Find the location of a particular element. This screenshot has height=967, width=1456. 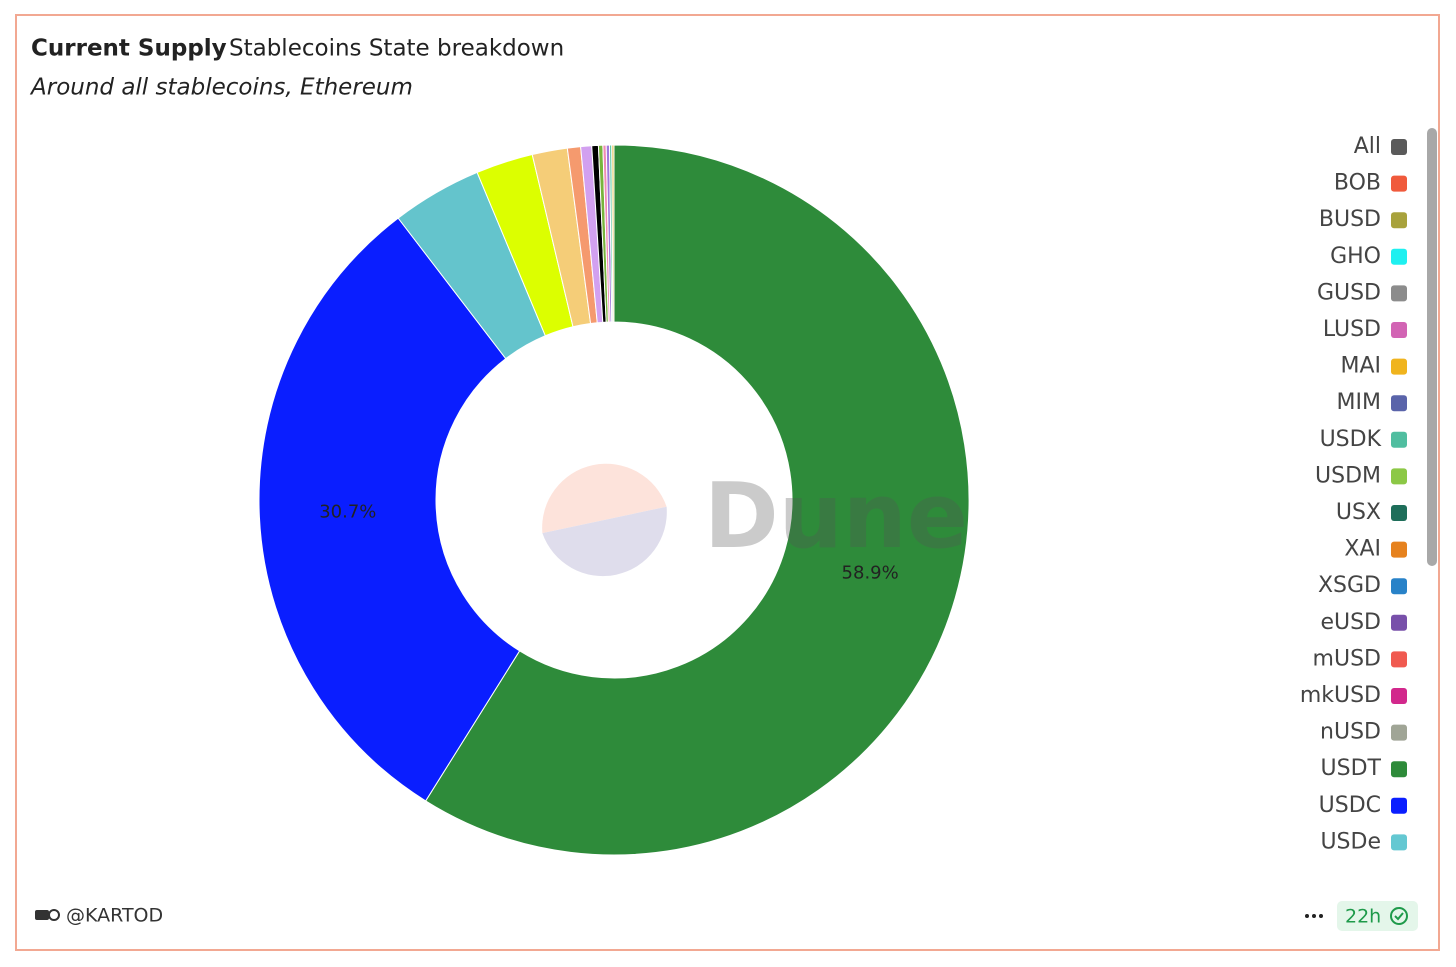

data-label: 30.7% is located at coordinates (347, 512).